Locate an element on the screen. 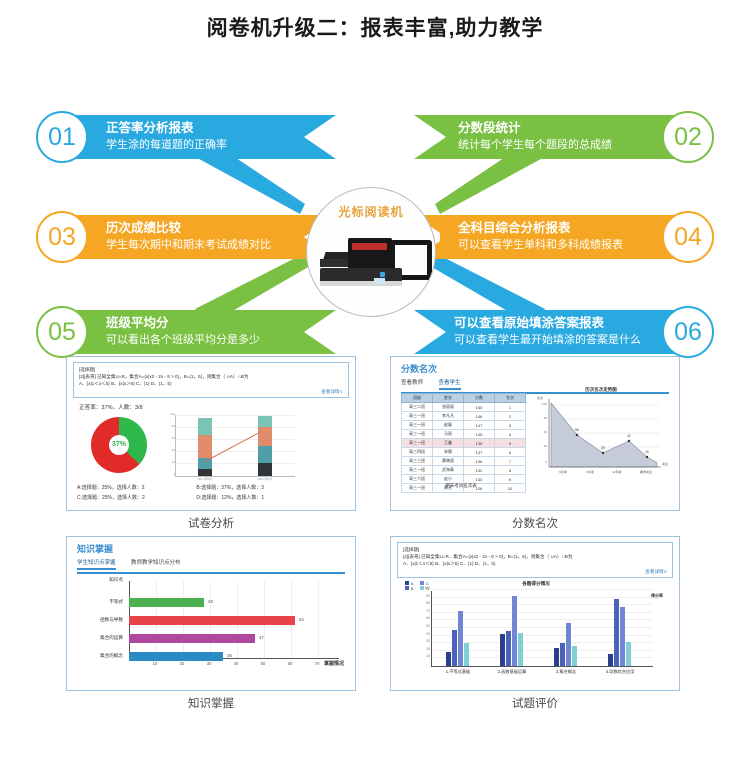 Image resolution: width=750 pixels, height=758 pixels. cell-class: 高三三班 is located at coordinates (417, 461).